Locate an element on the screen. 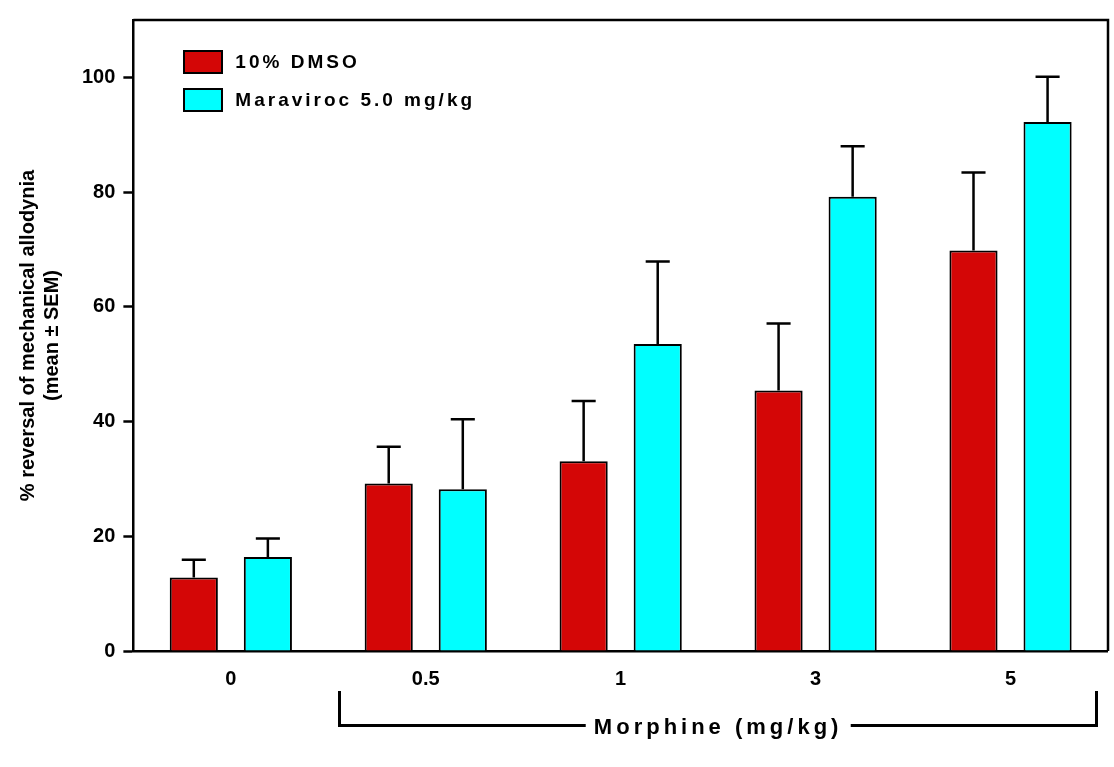 Image resolution: width=1114 pixels, height=767 pixels. x-tick-label: 3 is located at coordinates (816, 677).